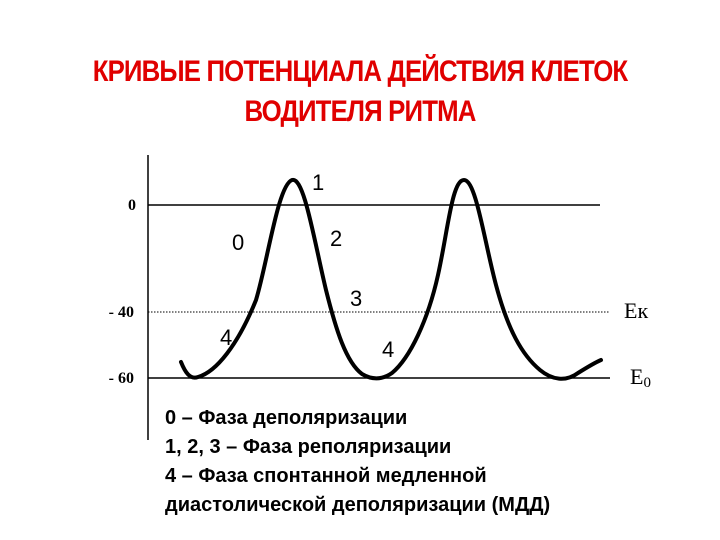 The image size is (720, 540). I want to click on legend-line-3: 4 – Фаза спонтанной медленной, so click(326, 476).